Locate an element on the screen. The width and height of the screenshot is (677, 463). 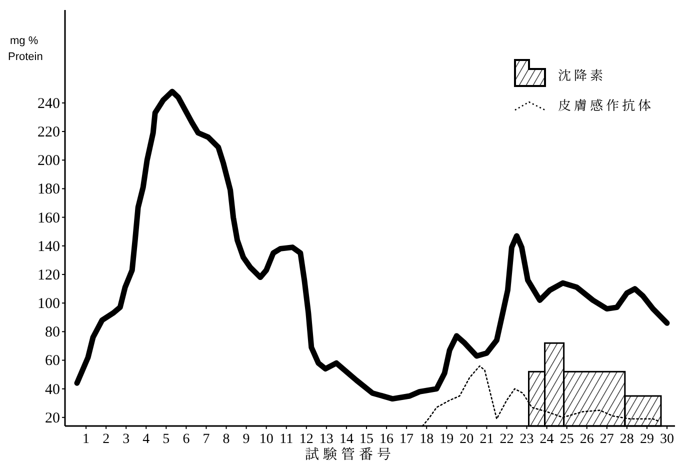
x-tick-label: 16 is located at coordinates (387, 439).